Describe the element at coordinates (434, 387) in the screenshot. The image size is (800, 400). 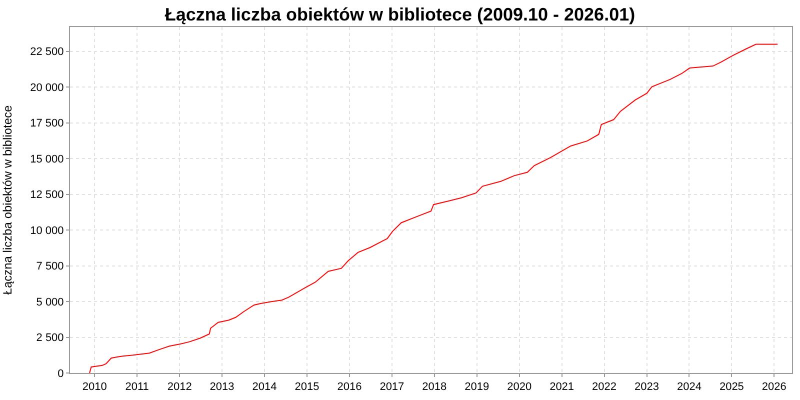
I see `x-tick-label: 2018` at that location.